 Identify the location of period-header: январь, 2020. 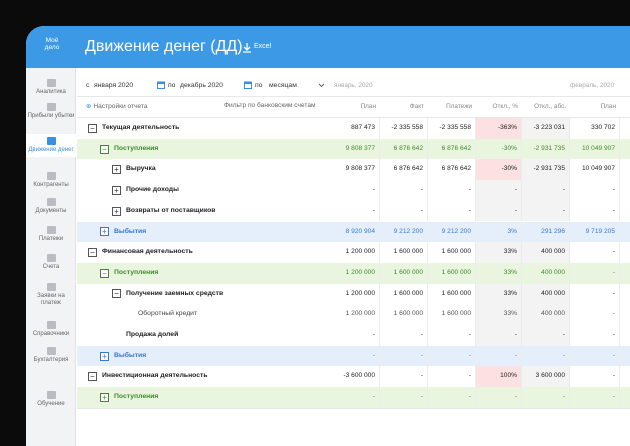
(353, 85).